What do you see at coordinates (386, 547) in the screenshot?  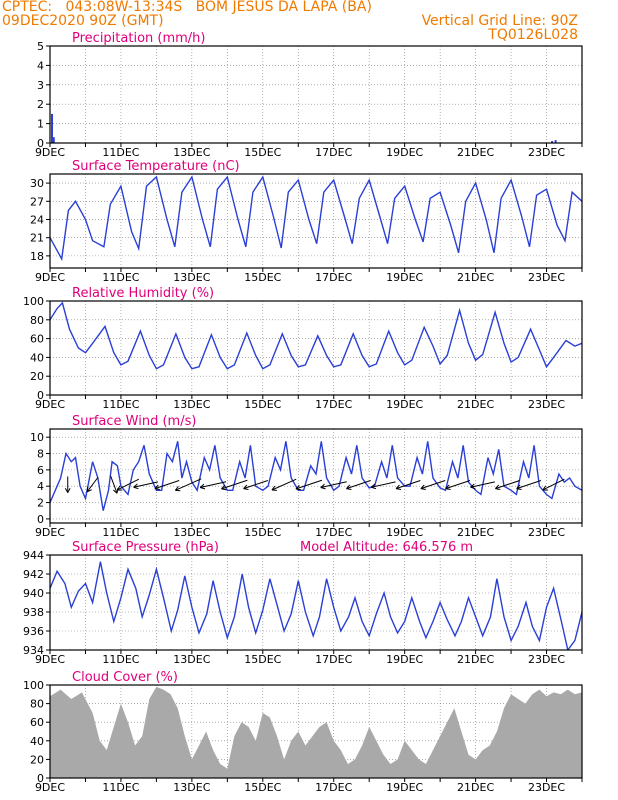 I see `panel-annotation: Model Altitude: 646.576 m` at bounding box center [386, 547].